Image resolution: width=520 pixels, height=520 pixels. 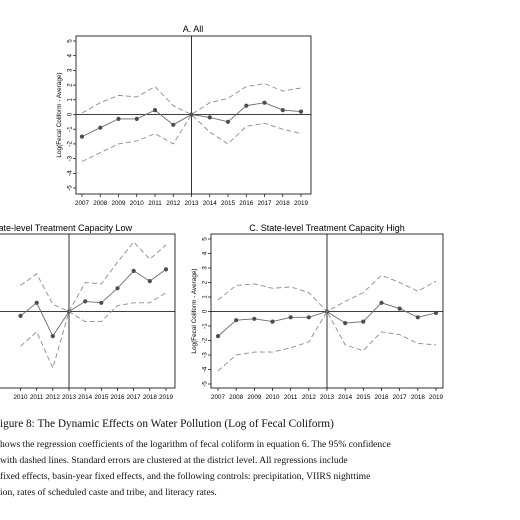 I want to click on panel-c-x-tick-label: 2009, so click(x=254, y=397).